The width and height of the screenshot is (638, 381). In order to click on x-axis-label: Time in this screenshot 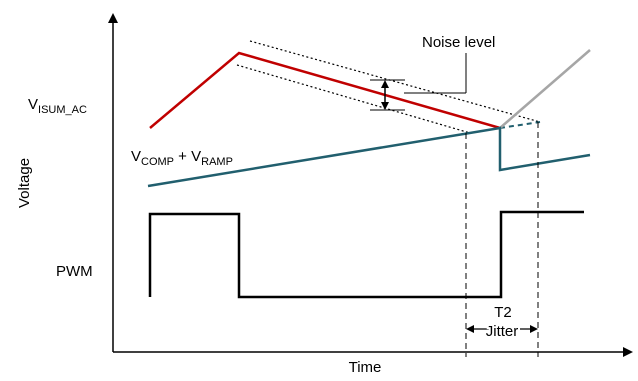, I will do `click(365, 367)`.